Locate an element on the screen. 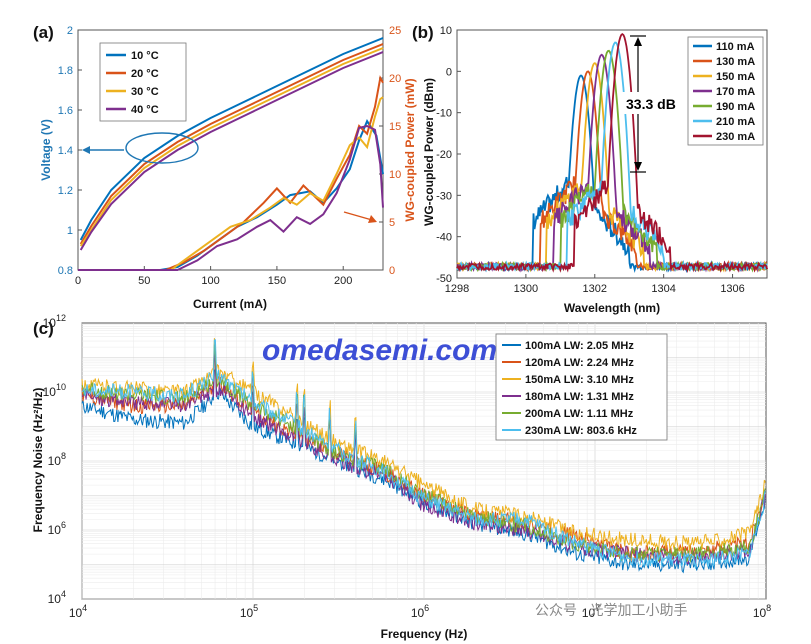  panel-c-label: (c) is located at coordinates (43, 328).